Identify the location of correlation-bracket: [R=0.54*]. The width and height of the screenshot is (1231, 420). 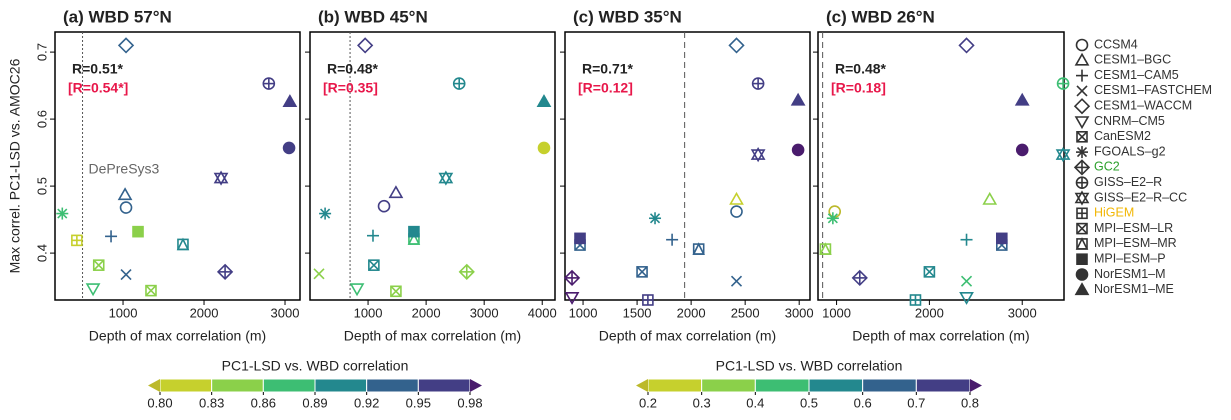
(98, 88).